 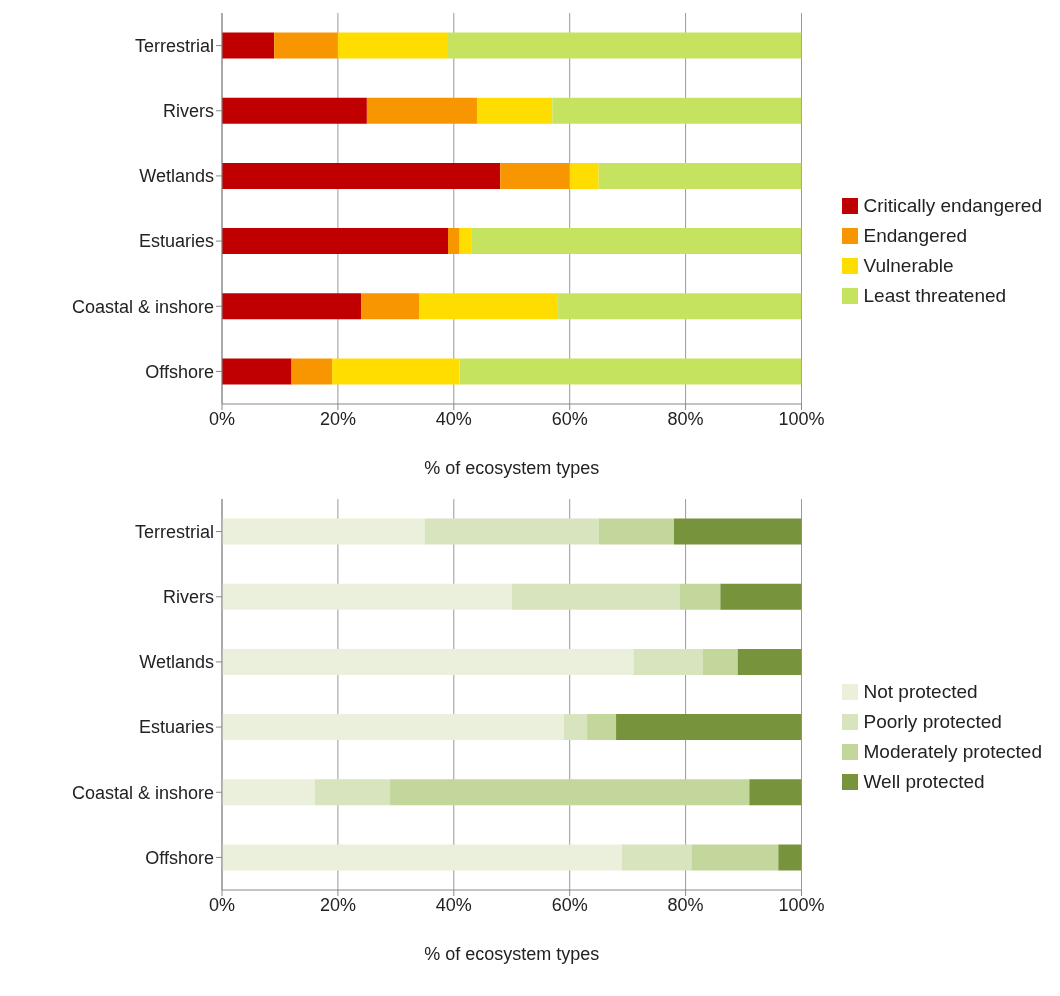 I want to click on legend-label: Well protected, so click(x=924, y=782).